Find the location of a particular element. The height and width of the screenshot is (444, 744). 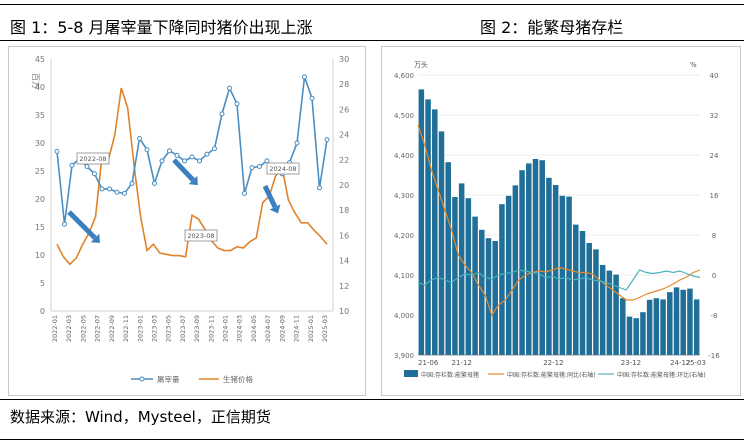

y-tick-label-left: 5 is located at coordinates (42, 283).